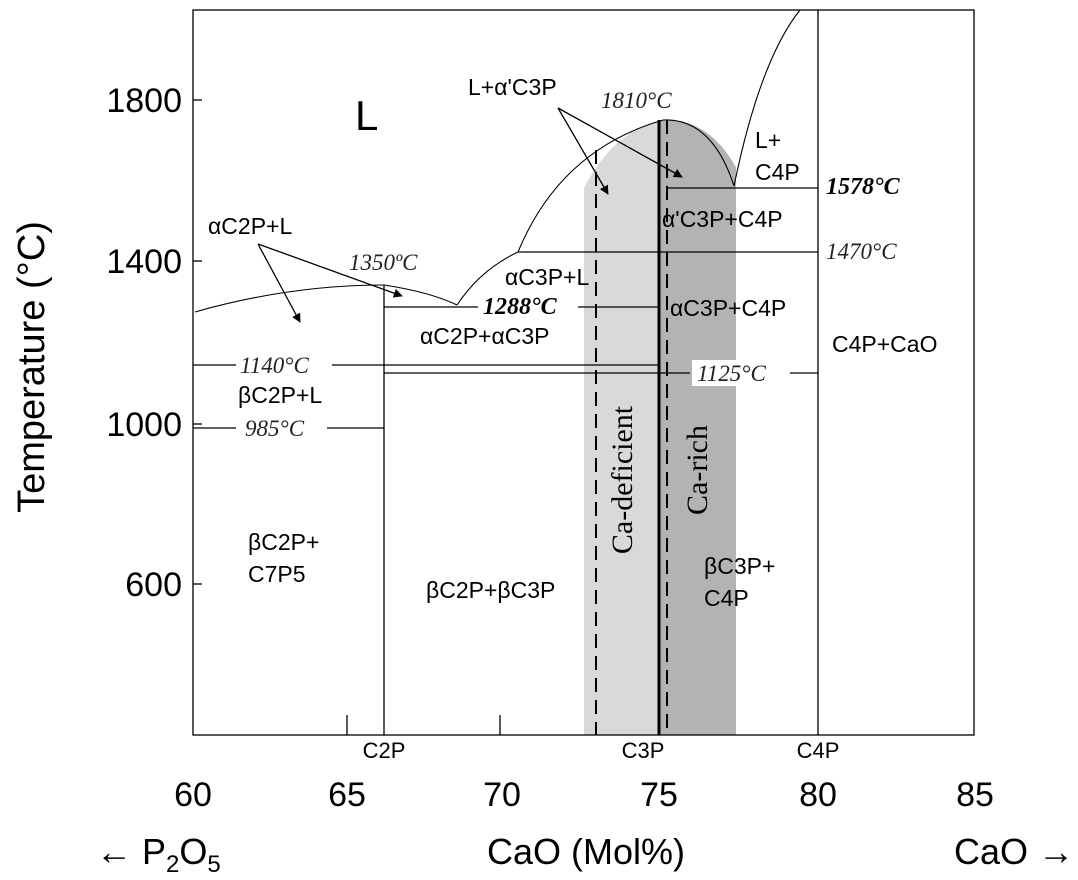  I want to click on p2o5-end-label: ← P2O5, so click(158, 854).